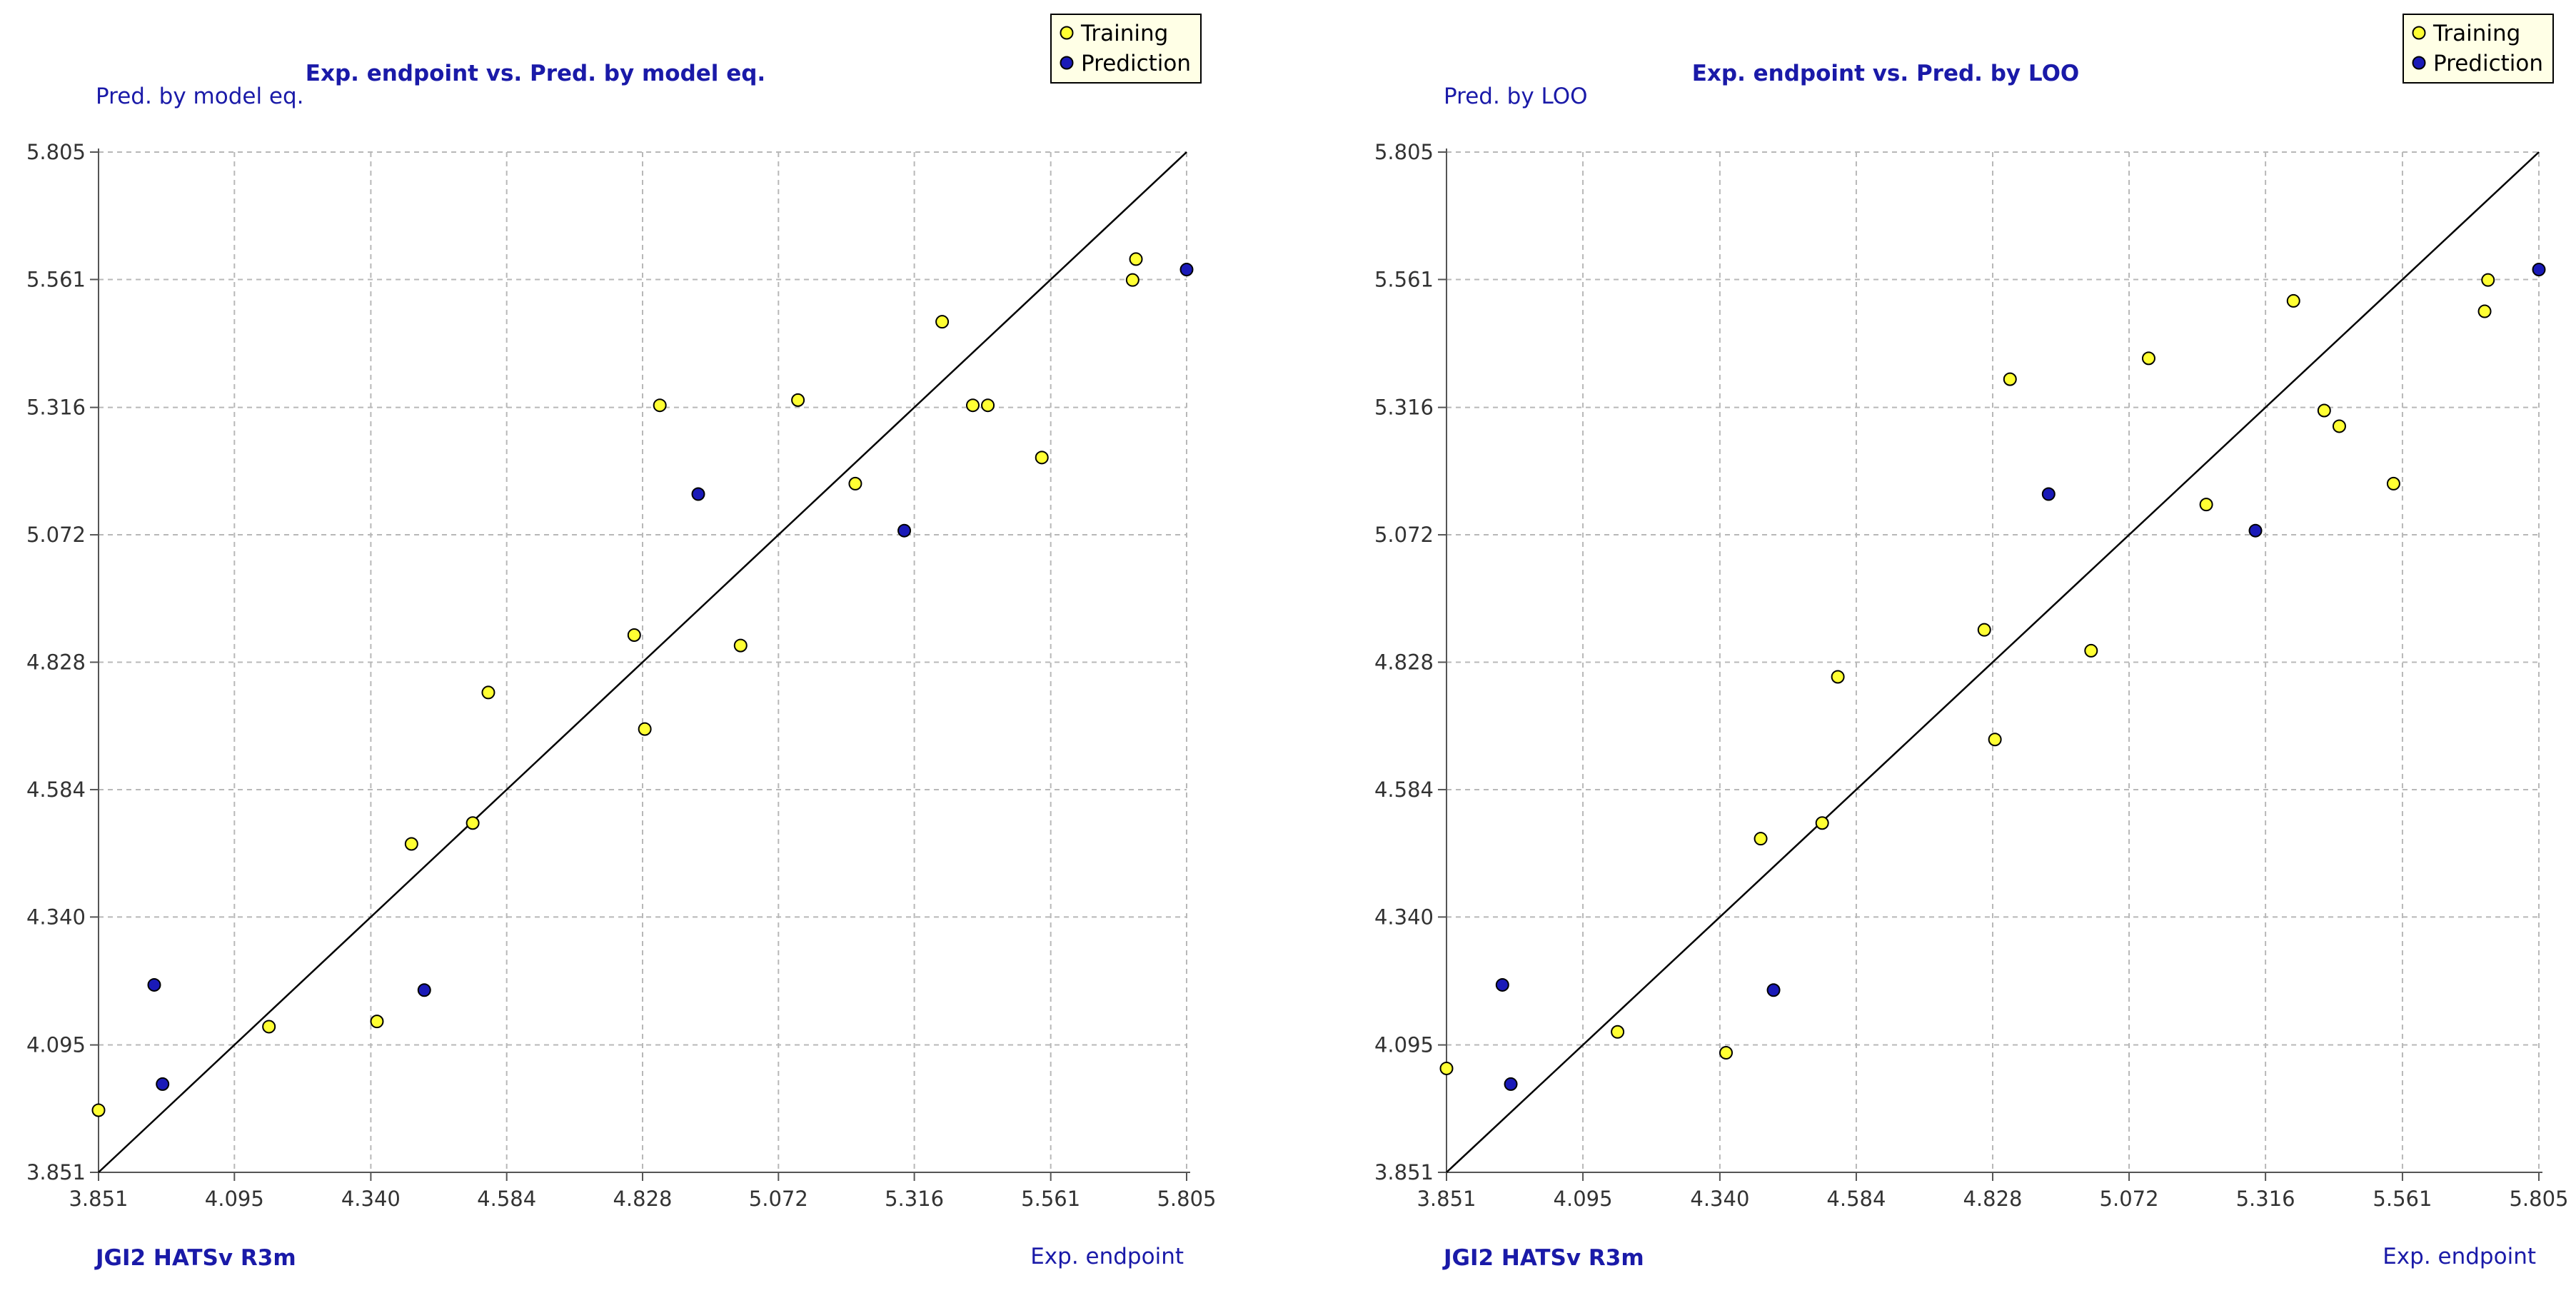  Describe the element at coordinates (536, 73) in the screenshot. I see `chart-title: Exp. endpoint vs. Pred. by model eq.` at that location.